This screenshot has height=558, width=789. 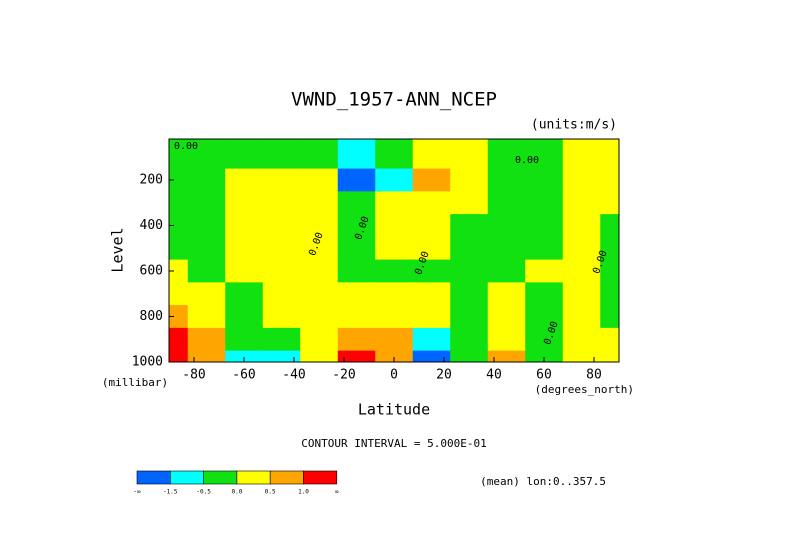 I want to click on y-unit-label: (millibar), so click(x=135, y=382).